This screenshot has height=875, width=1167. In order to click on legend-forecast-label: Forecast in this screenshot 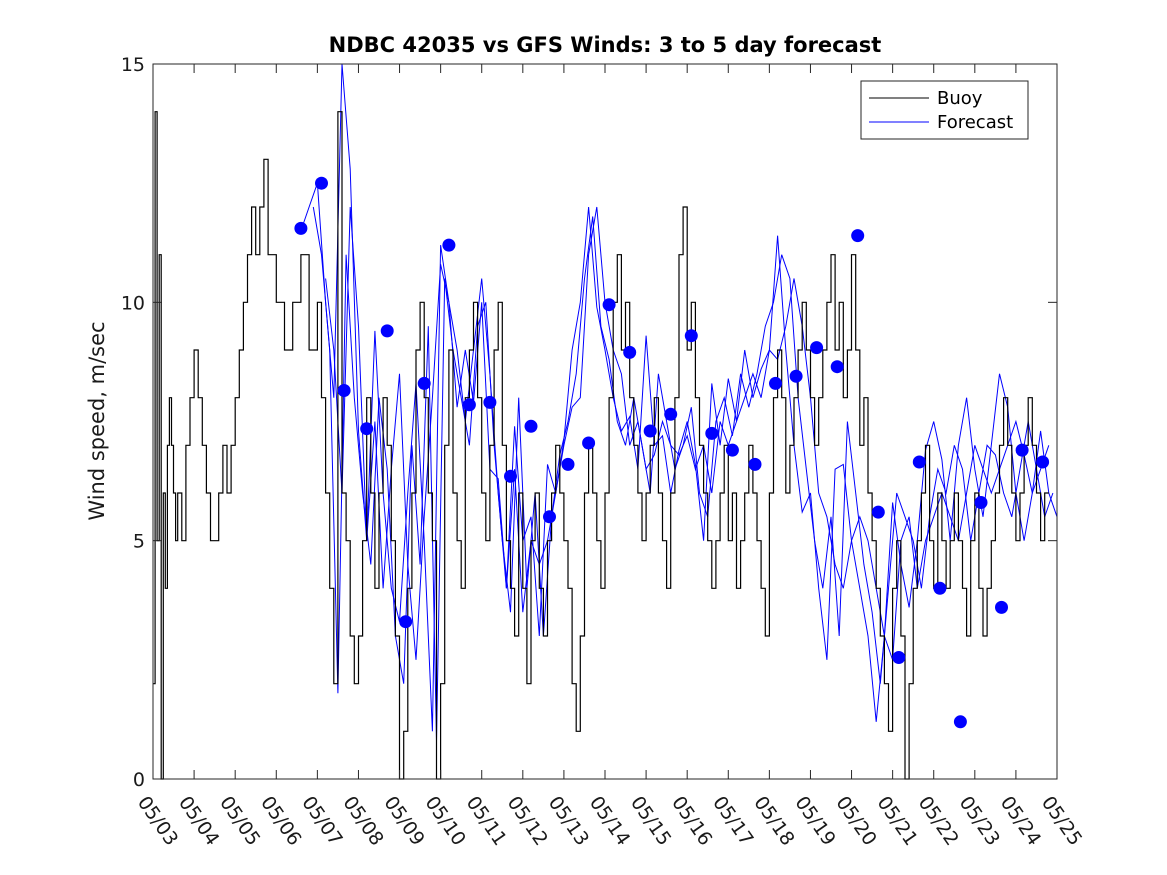, I will do `click(975, 122)`.